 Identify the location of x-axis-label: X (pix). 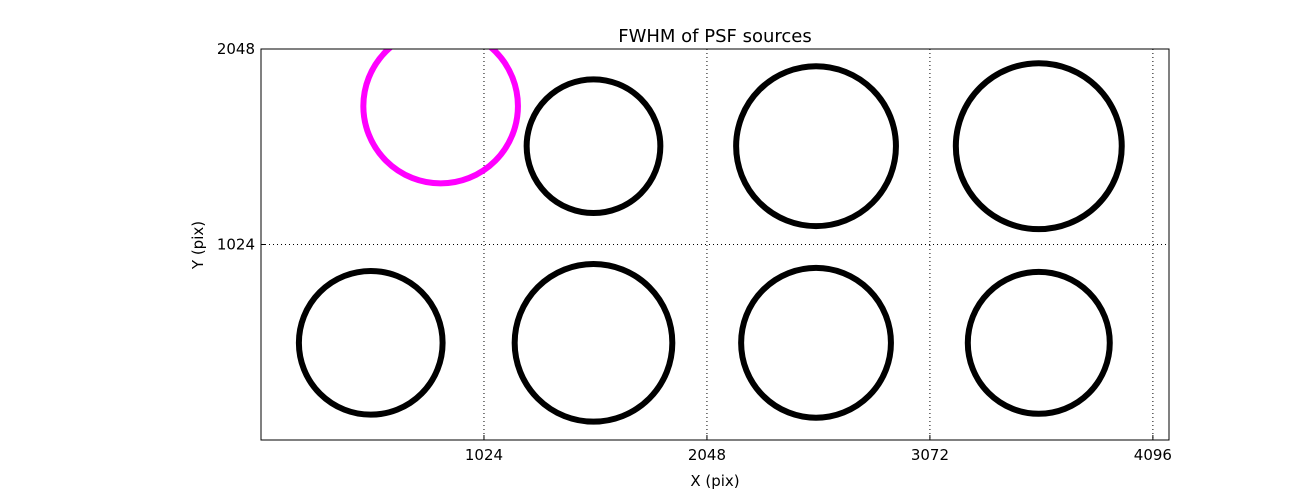
(714, 481).